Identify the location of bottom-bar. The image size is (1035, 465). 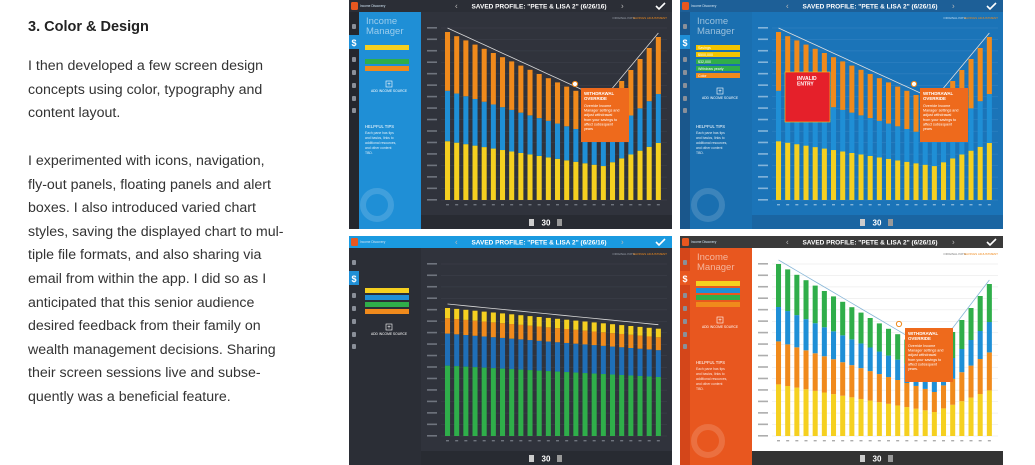
(546, 458).